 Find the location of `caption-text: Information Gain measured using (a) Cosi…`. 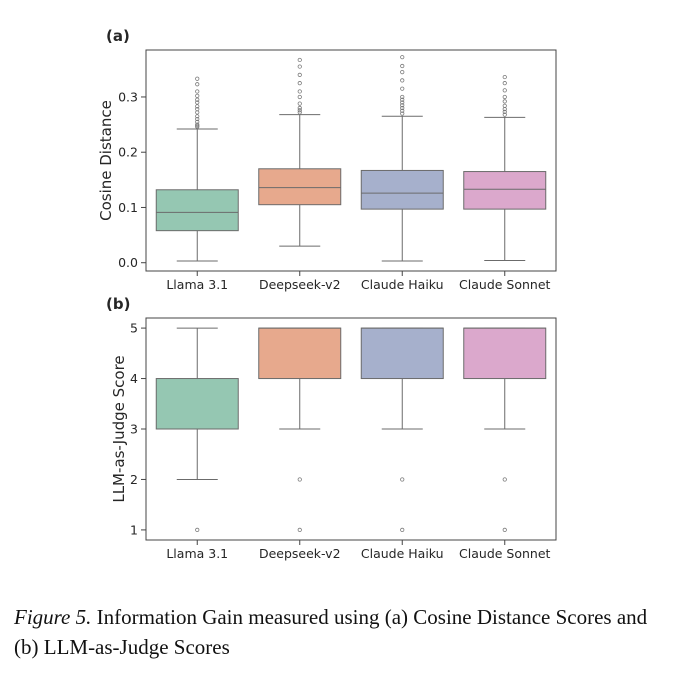

caption-text: Information Gain measured using (a) Cosi… is located at coordinates (331, 632).